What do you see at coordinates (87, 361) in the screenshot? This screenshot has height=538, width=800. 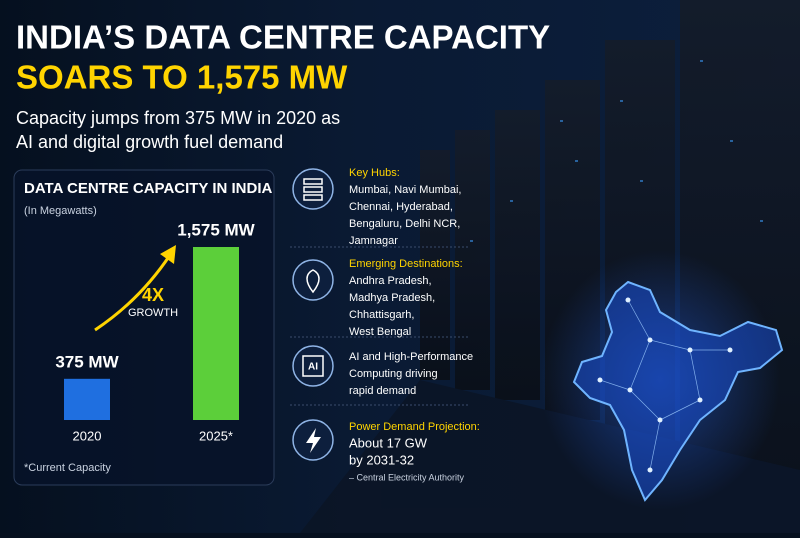 I see `value-label: 375 MW` at bounding box center [87, 361].